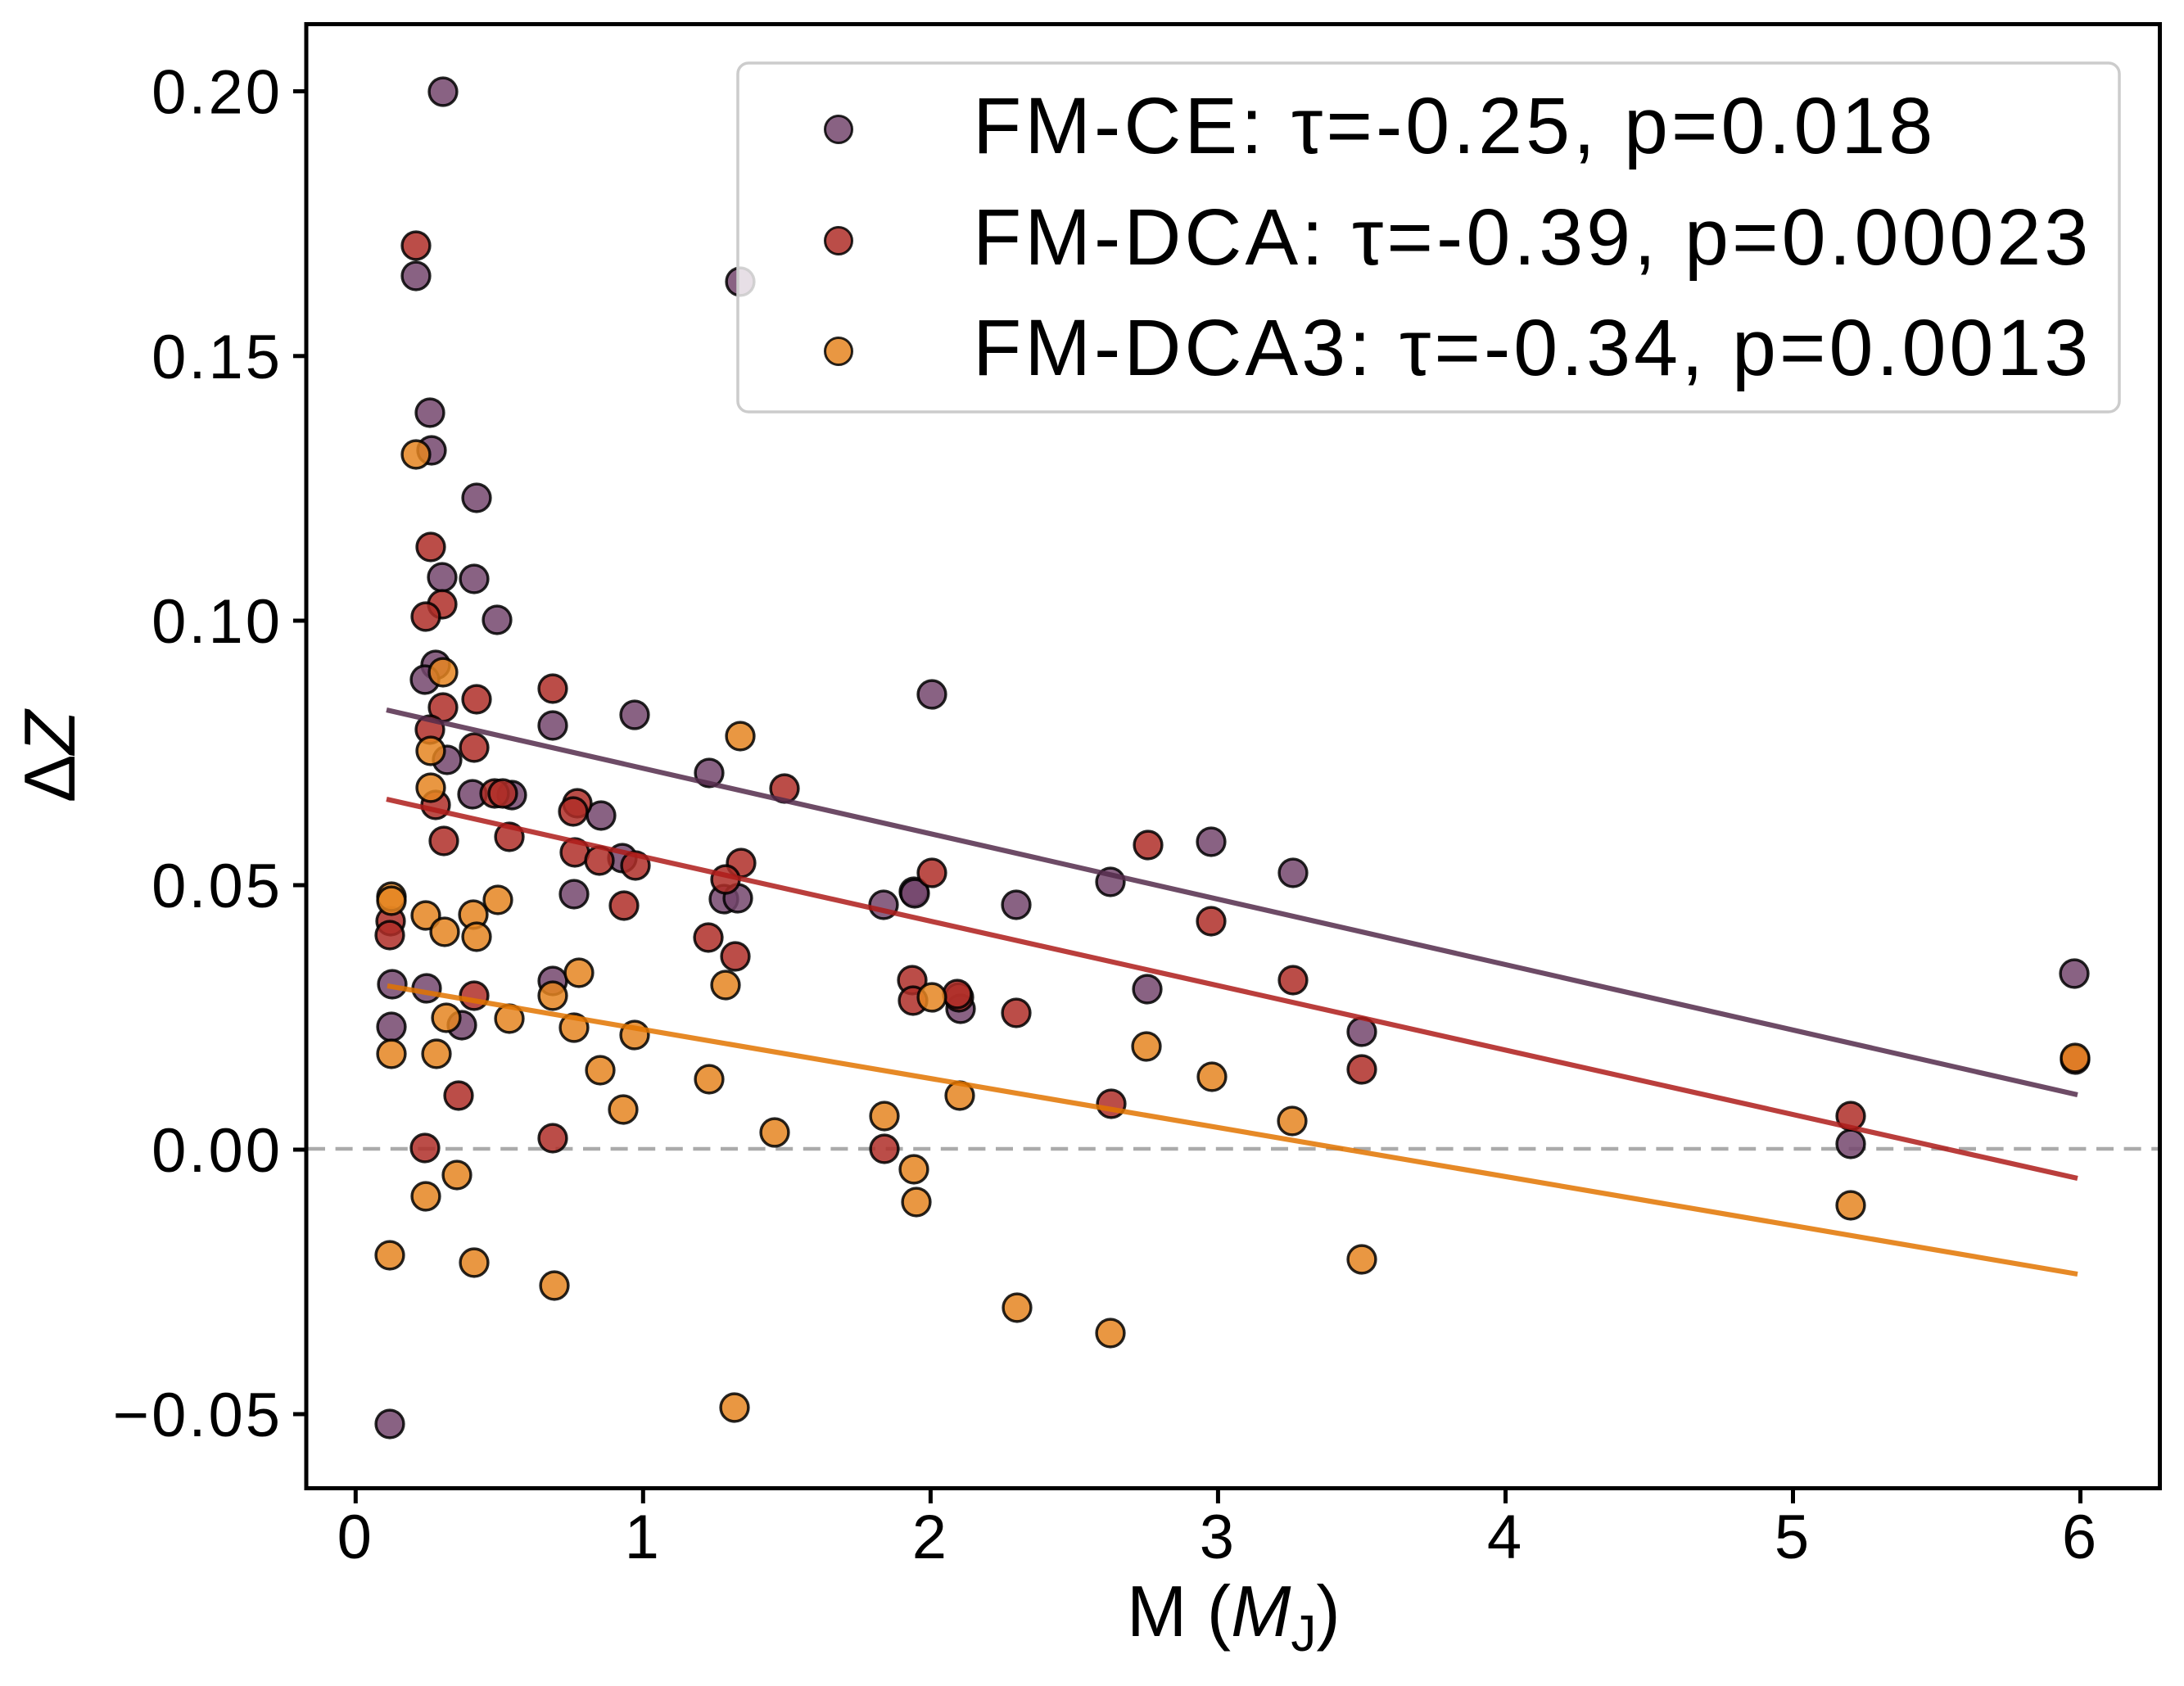  What do you see at coordinates (355, 1537) in the screenshot?
I see `svg-text: 0` at bounding box center [355, 1537].